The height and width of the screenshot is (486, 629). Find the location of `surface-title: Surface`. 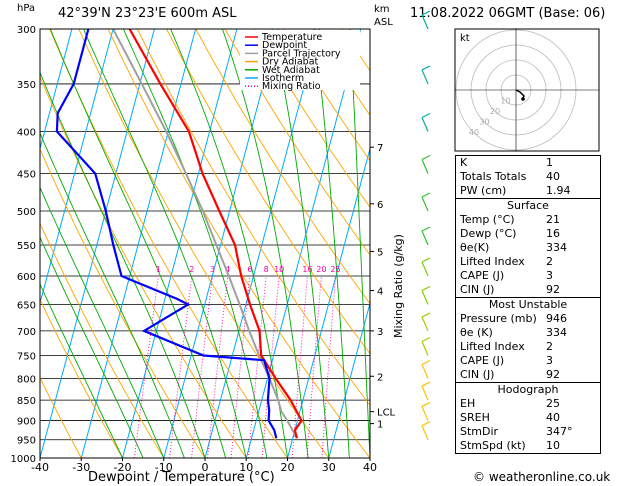

surface-title: Surface is located at coordinates (528, 205).